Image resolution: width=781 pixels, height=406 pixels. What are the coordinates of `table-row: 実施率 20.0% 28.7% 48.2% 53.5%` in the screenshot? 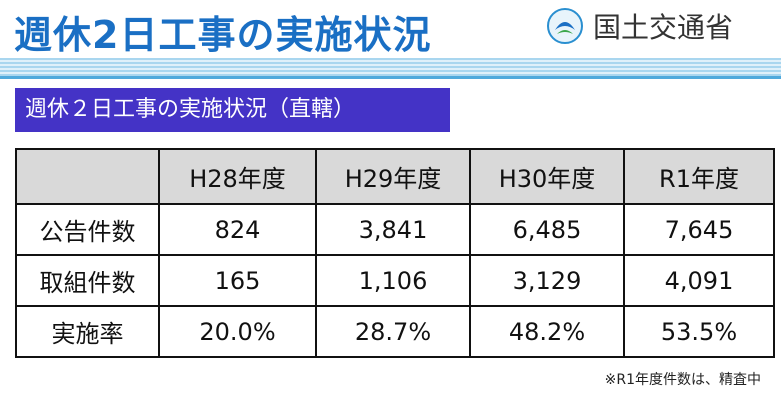 It's located at (395, 331).